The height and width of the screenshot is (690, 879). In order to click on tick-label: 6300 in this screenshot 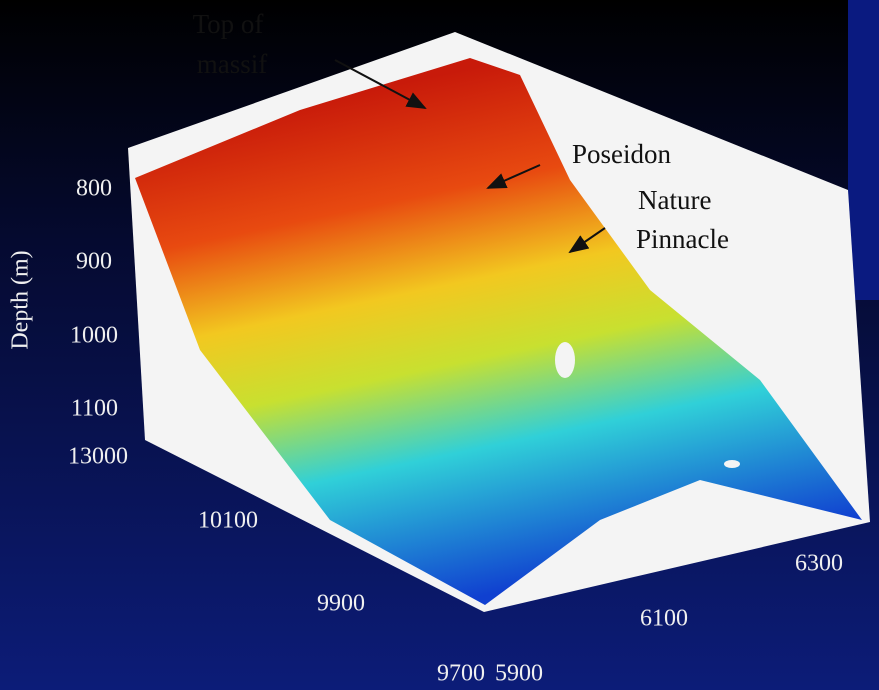, I will do `click(819, 564)`.